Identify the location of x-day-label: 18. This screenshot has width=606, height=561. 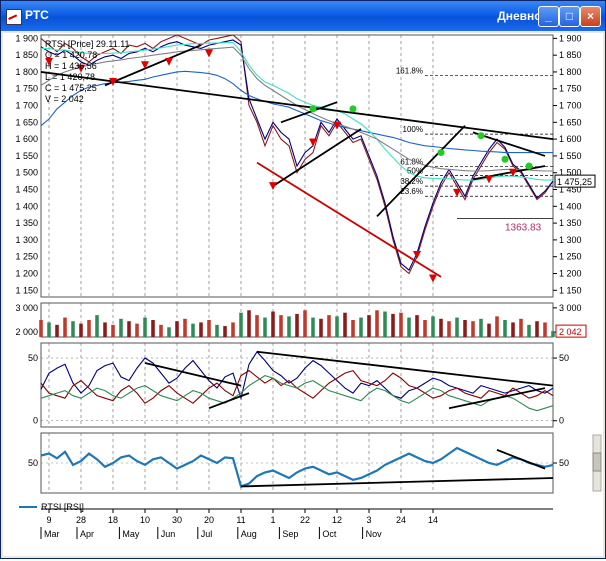
(113, 520).